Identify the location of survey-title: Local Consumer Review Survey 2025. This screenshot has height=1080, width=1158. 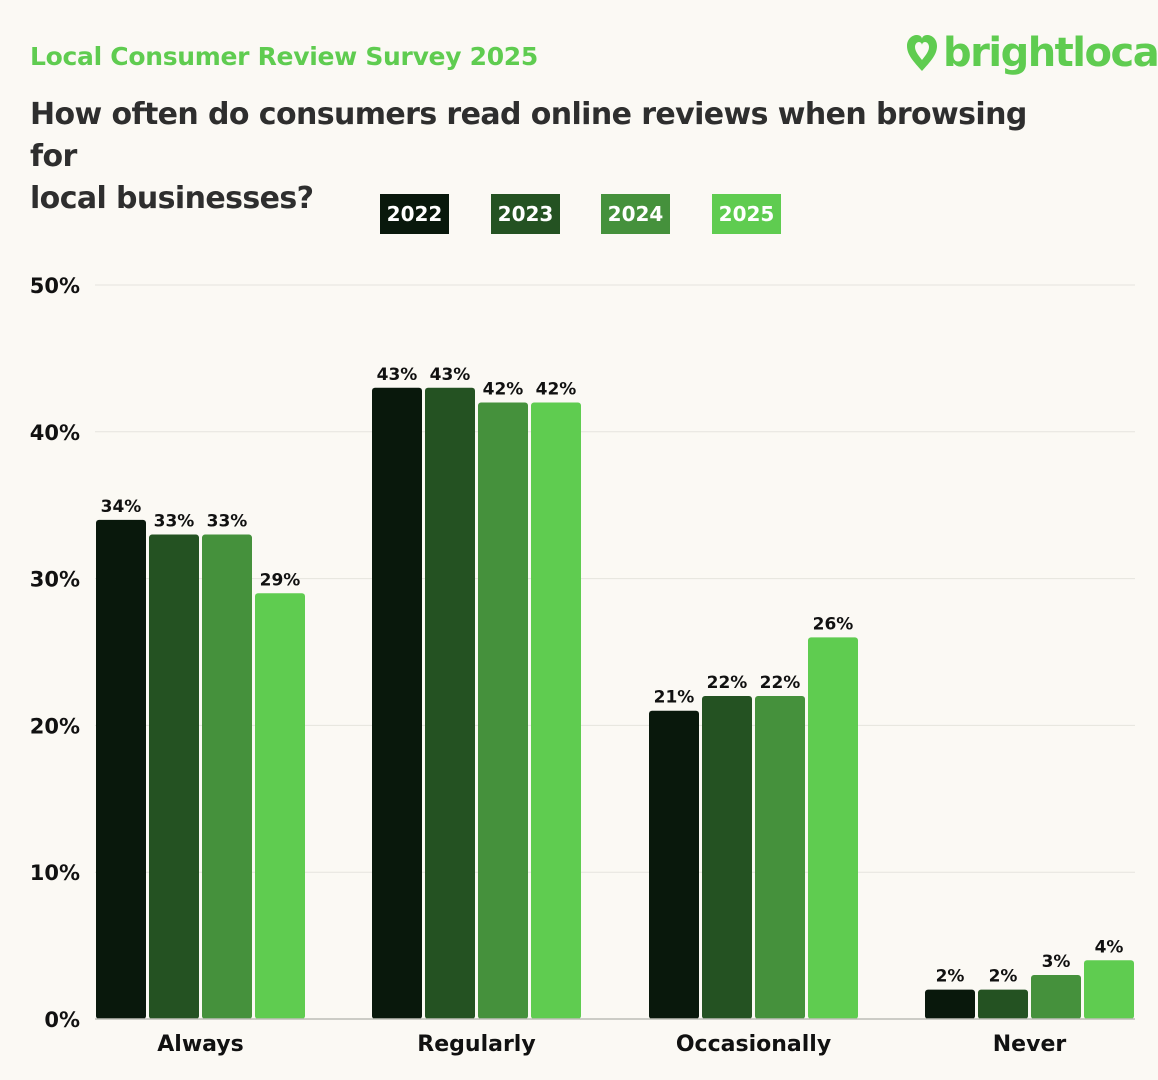
(284, 56).